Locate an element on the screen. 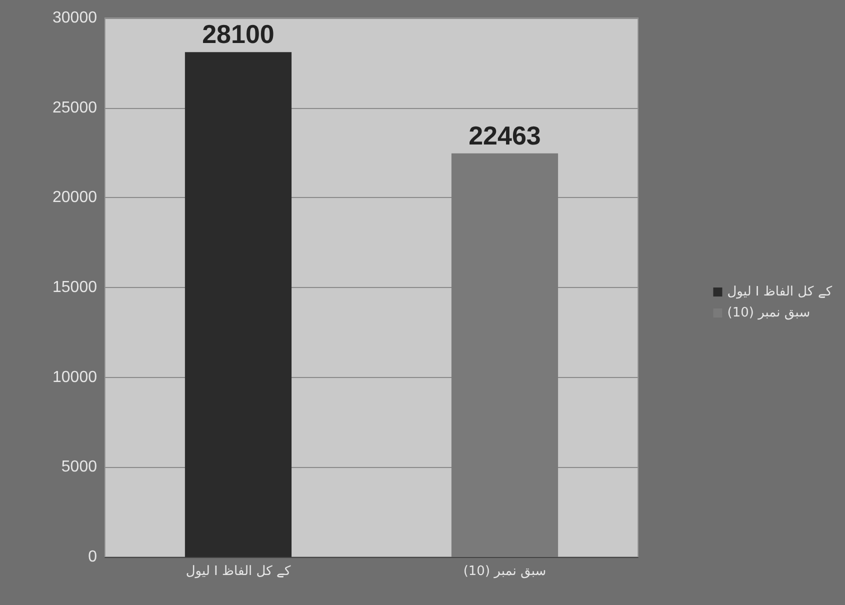 The width and height of the screenshot is (845, 605). y-tick-label: 10000 is located at coordinates (75, 377).